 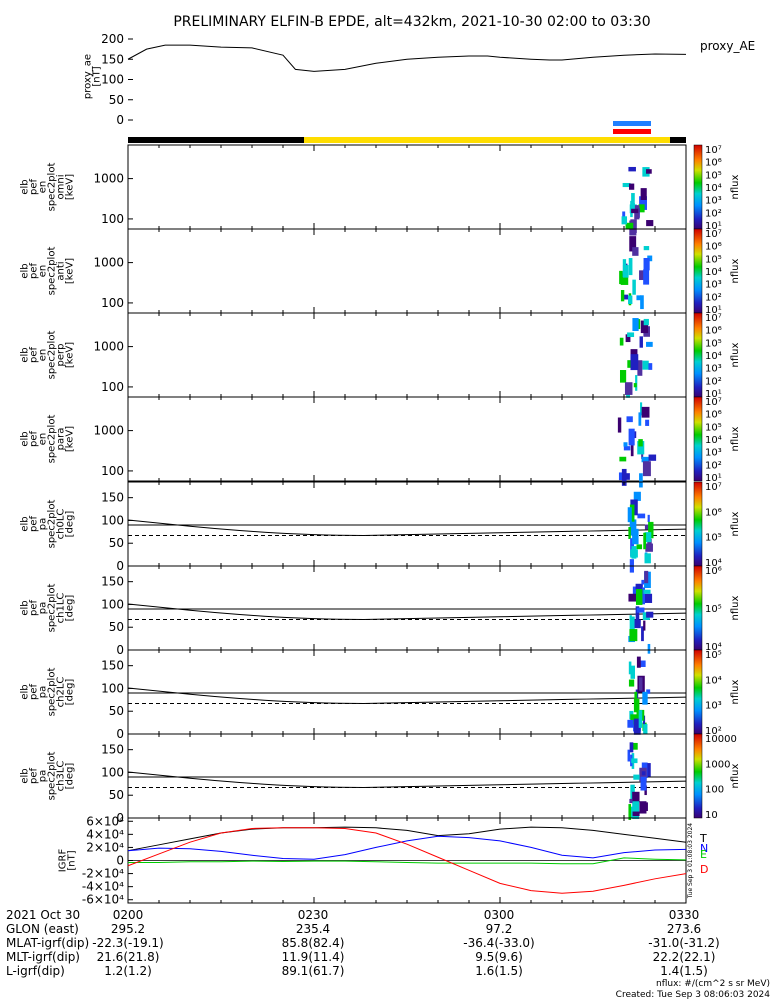 I want to click on pa-panel-colorbar-tick: 1000, so click(x=717, y=764).